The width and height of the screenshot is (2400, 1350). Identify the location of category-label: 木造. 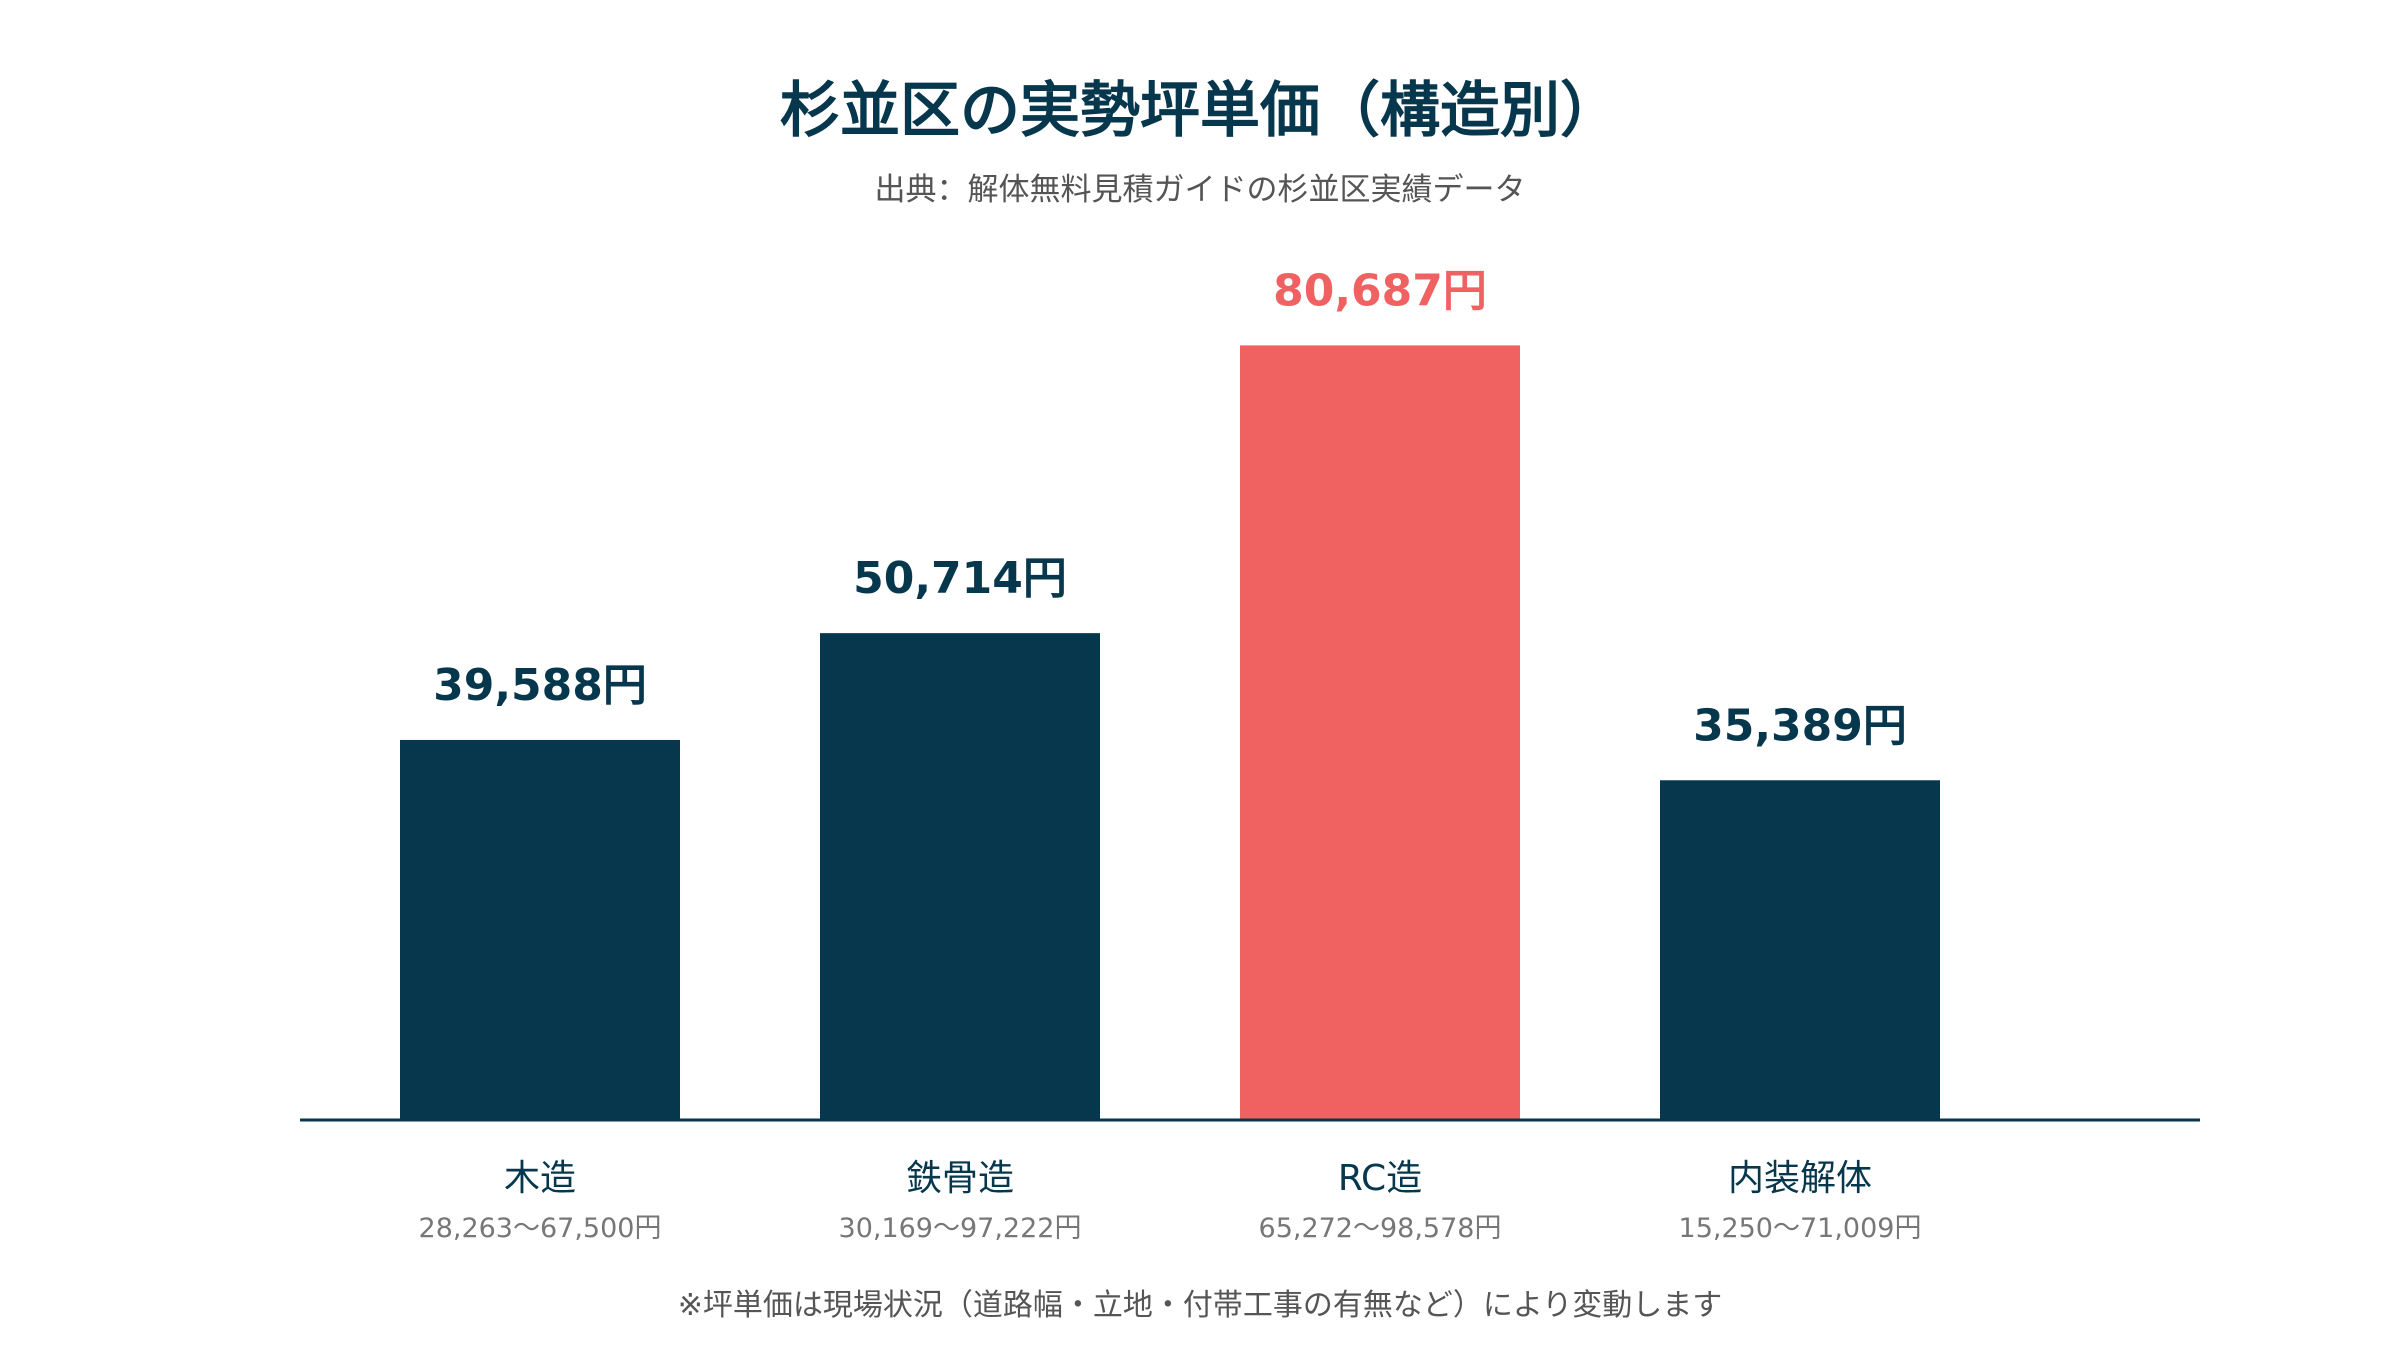
(540, 1178).